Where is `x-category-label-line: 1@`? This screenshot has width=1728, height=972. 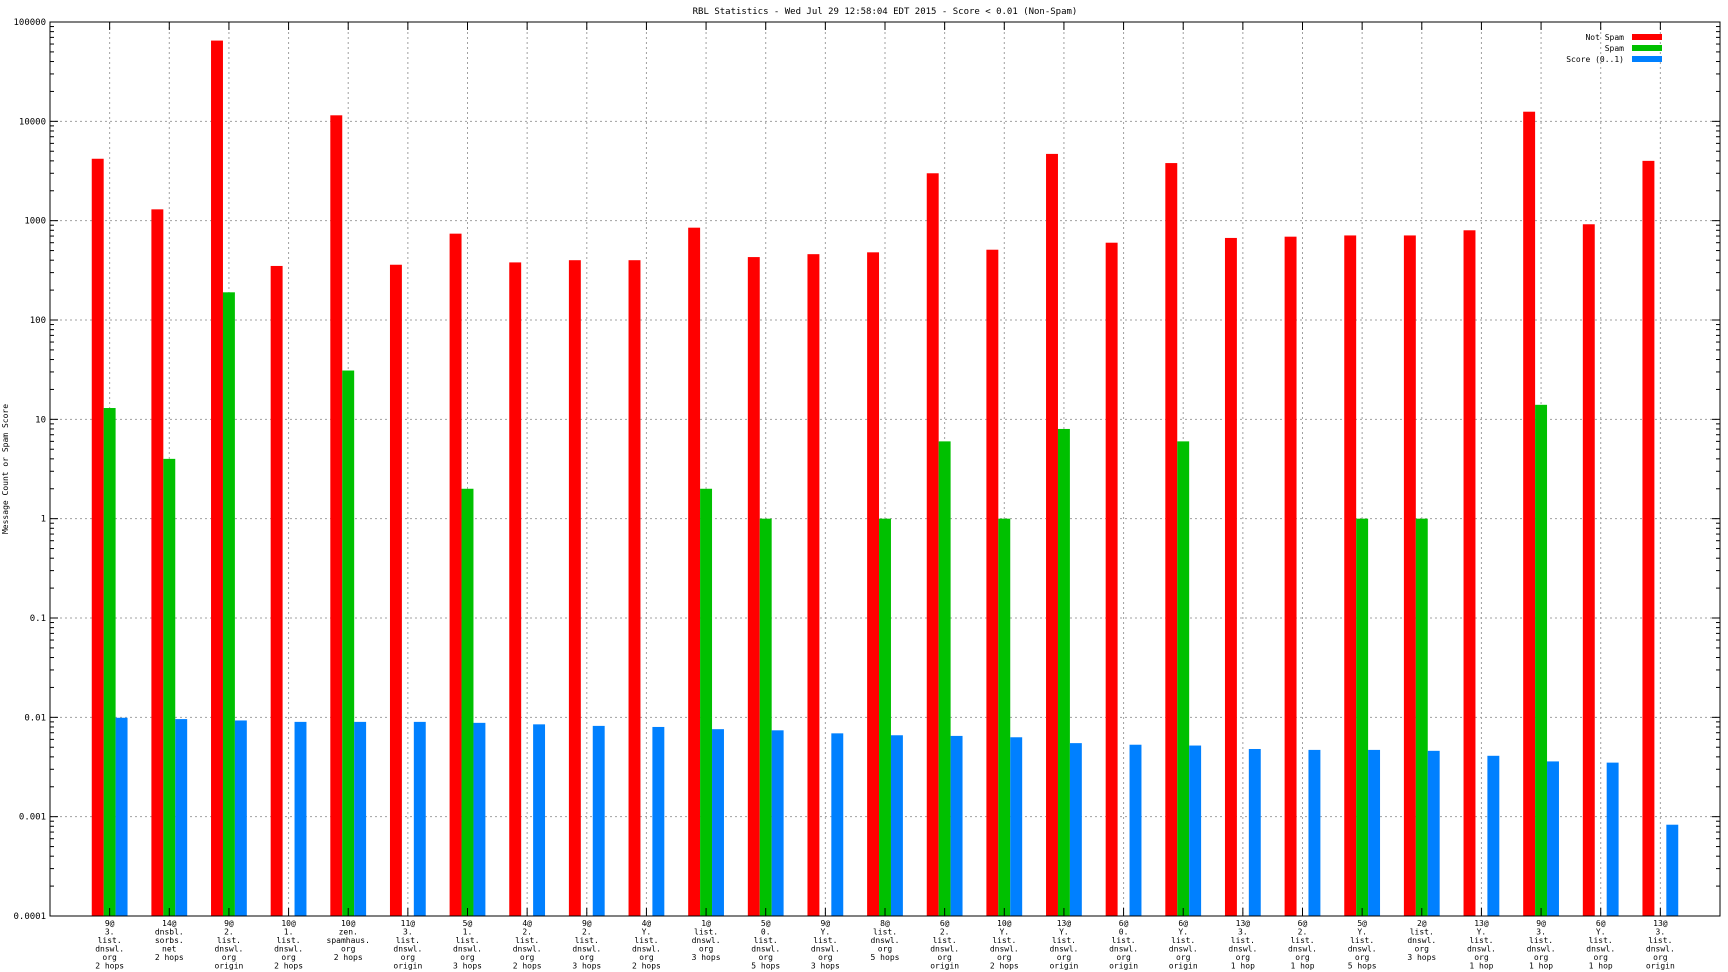 x-category-label-line: 1@ is located at coordinates (706, 923).